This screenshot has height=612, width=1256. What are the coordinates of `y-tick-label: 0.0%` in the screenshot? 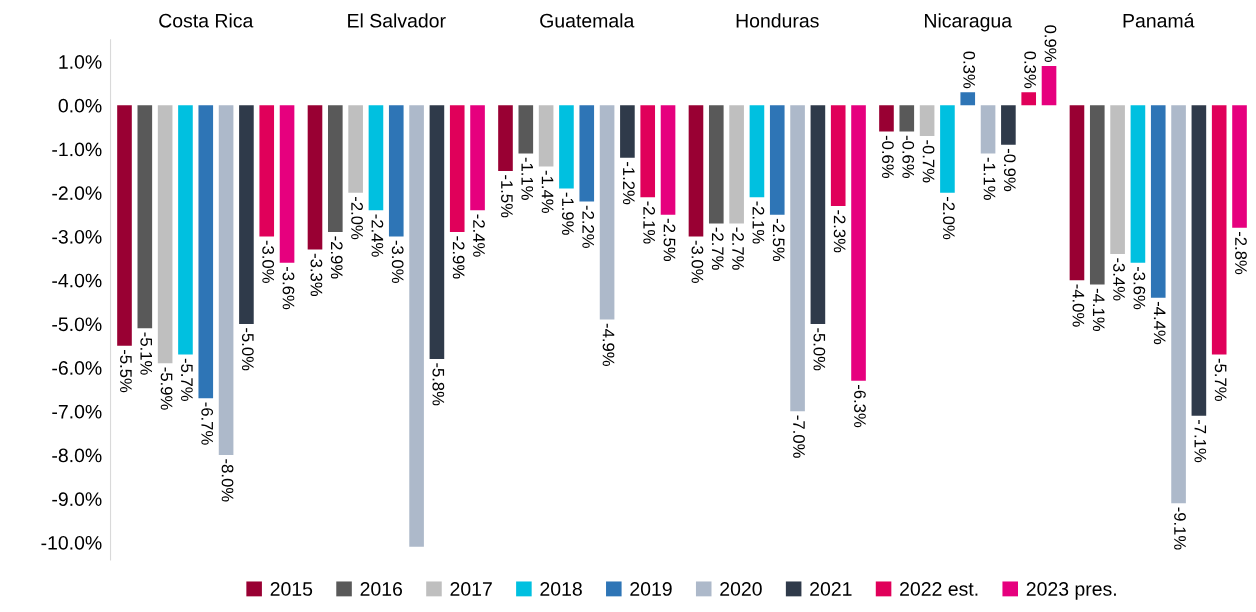 It's located at (80, 105).